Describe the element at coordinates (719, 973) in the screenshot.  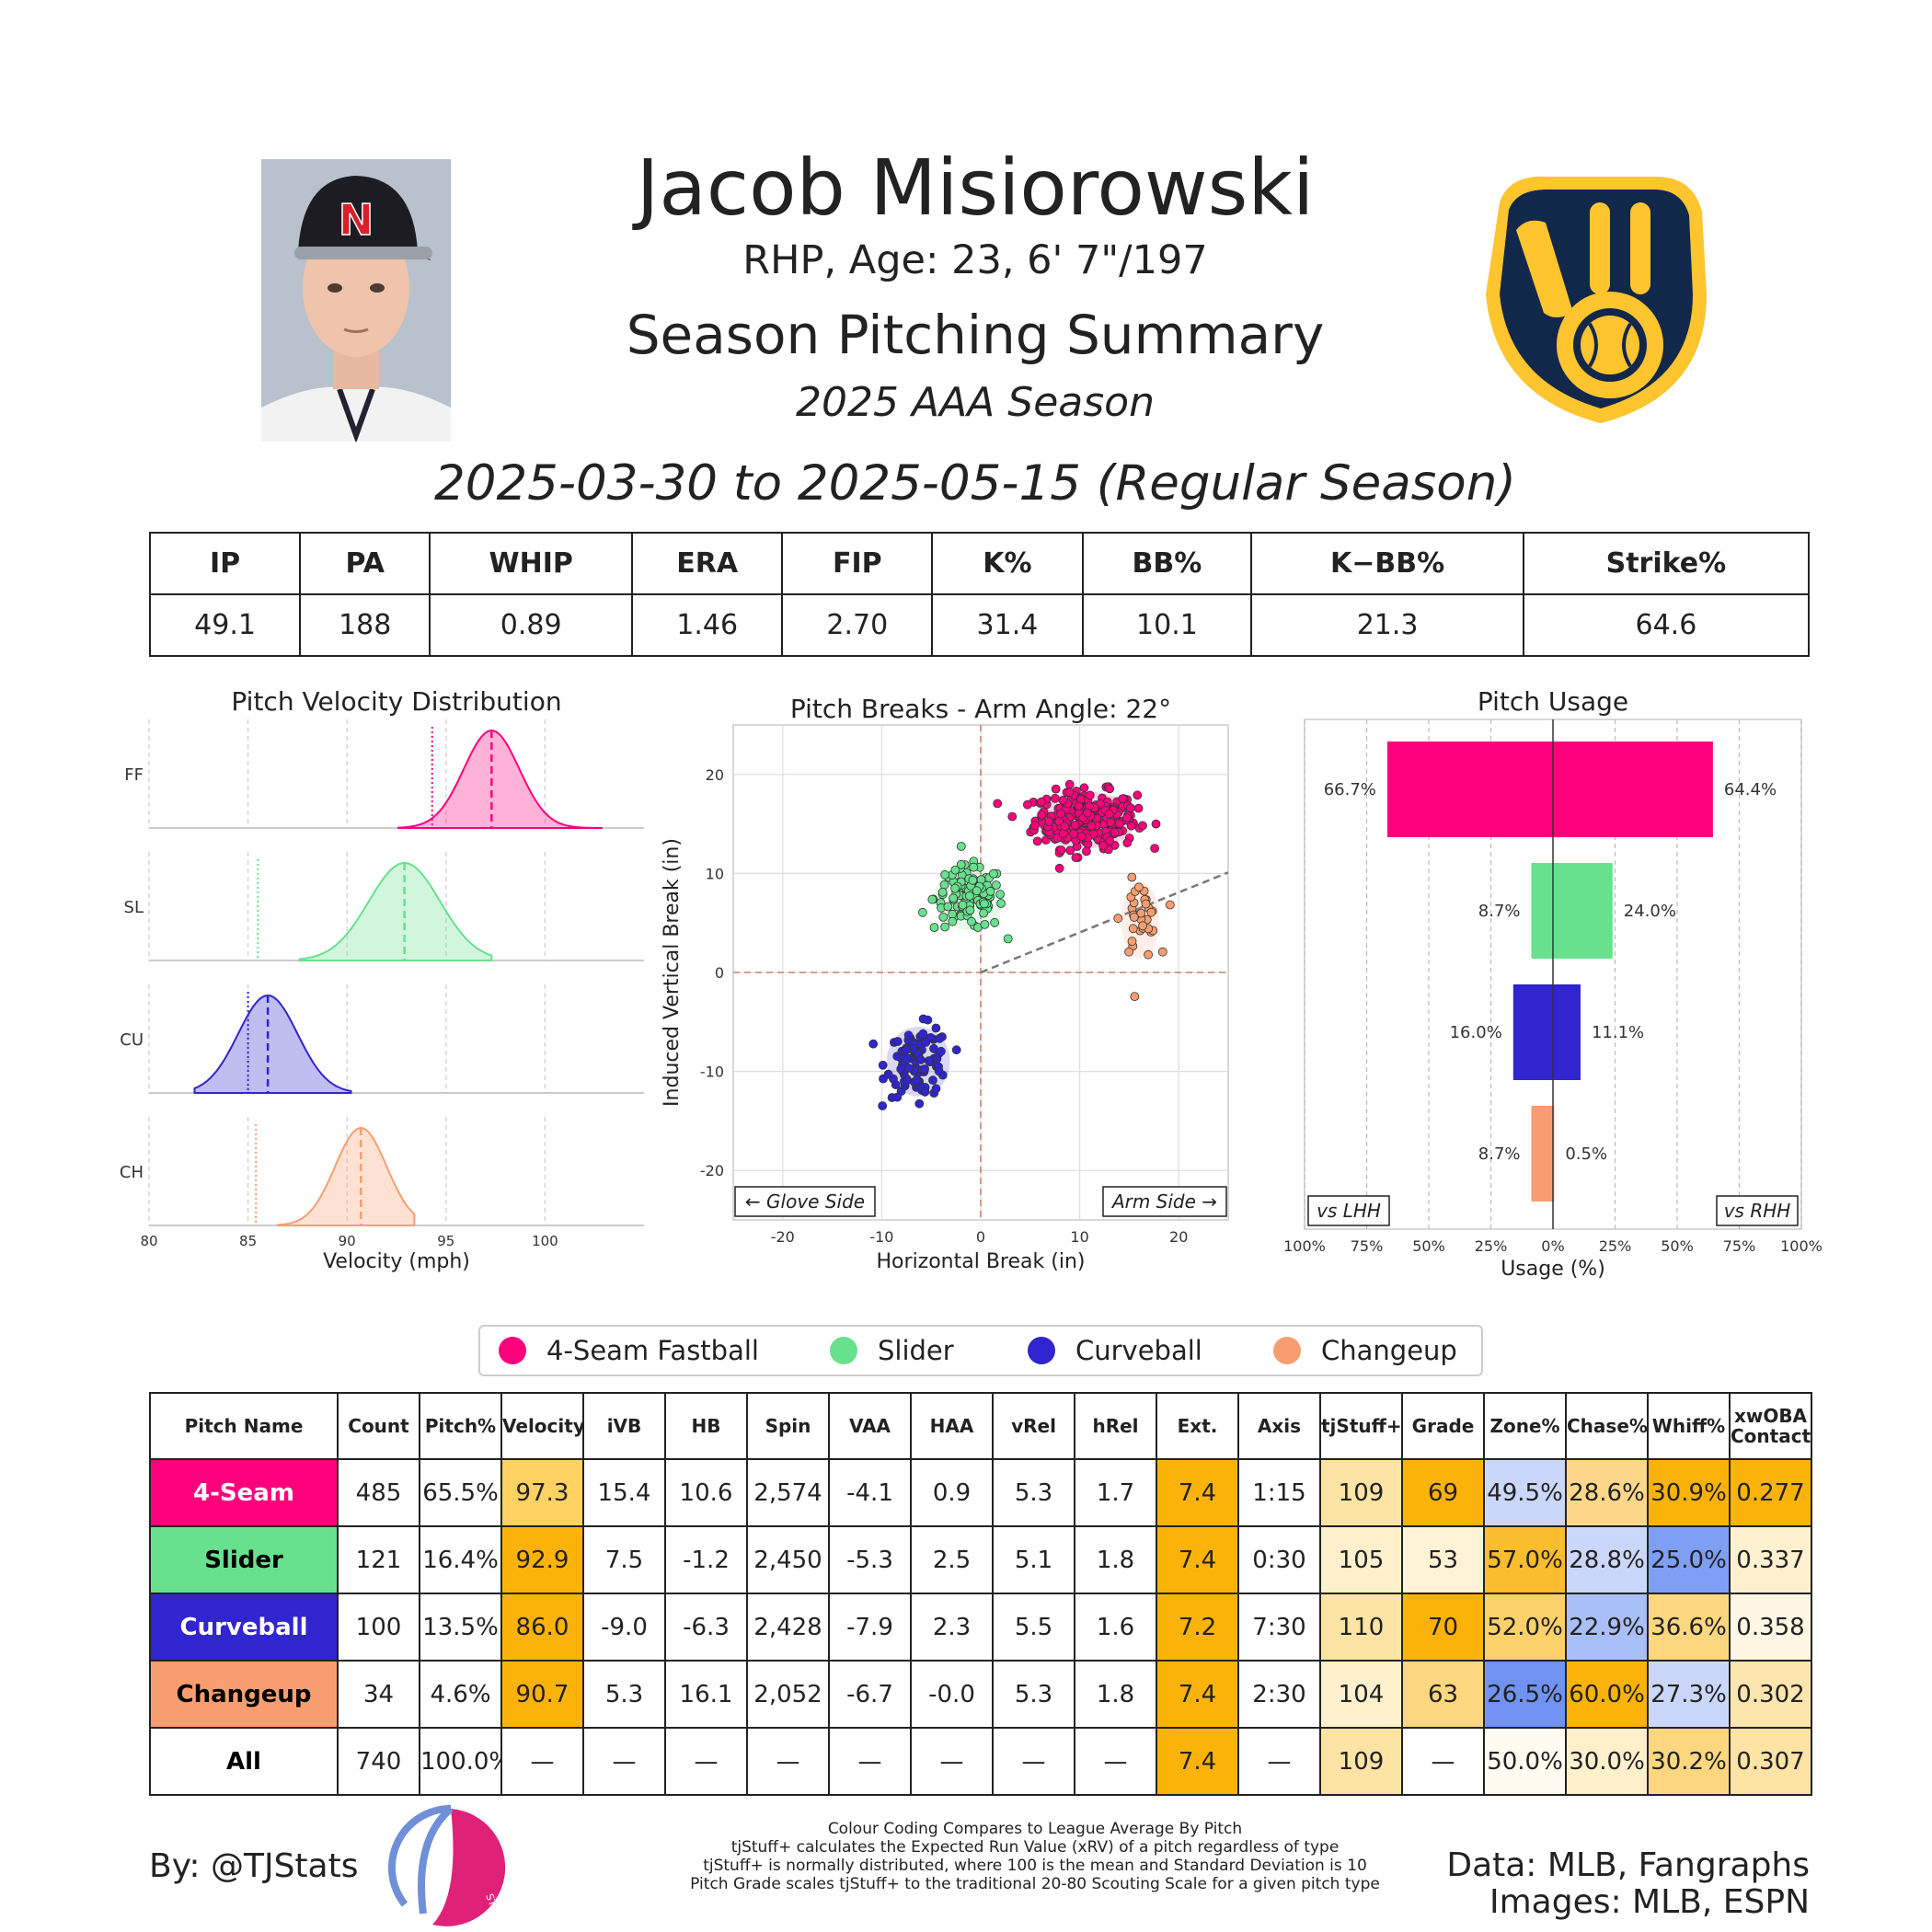
I see `y-tick-label: 0` at that location.